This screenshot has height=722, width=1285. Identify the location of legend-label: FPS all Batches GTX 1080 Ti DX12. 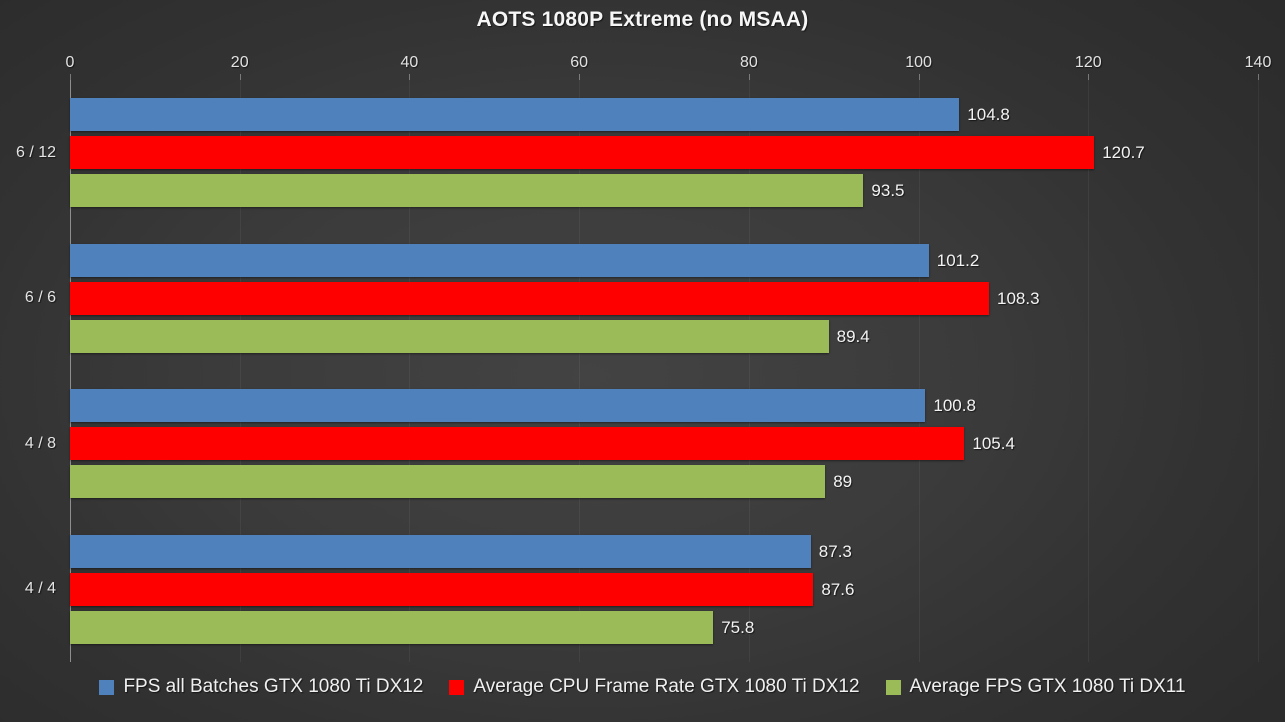
(273, 686).